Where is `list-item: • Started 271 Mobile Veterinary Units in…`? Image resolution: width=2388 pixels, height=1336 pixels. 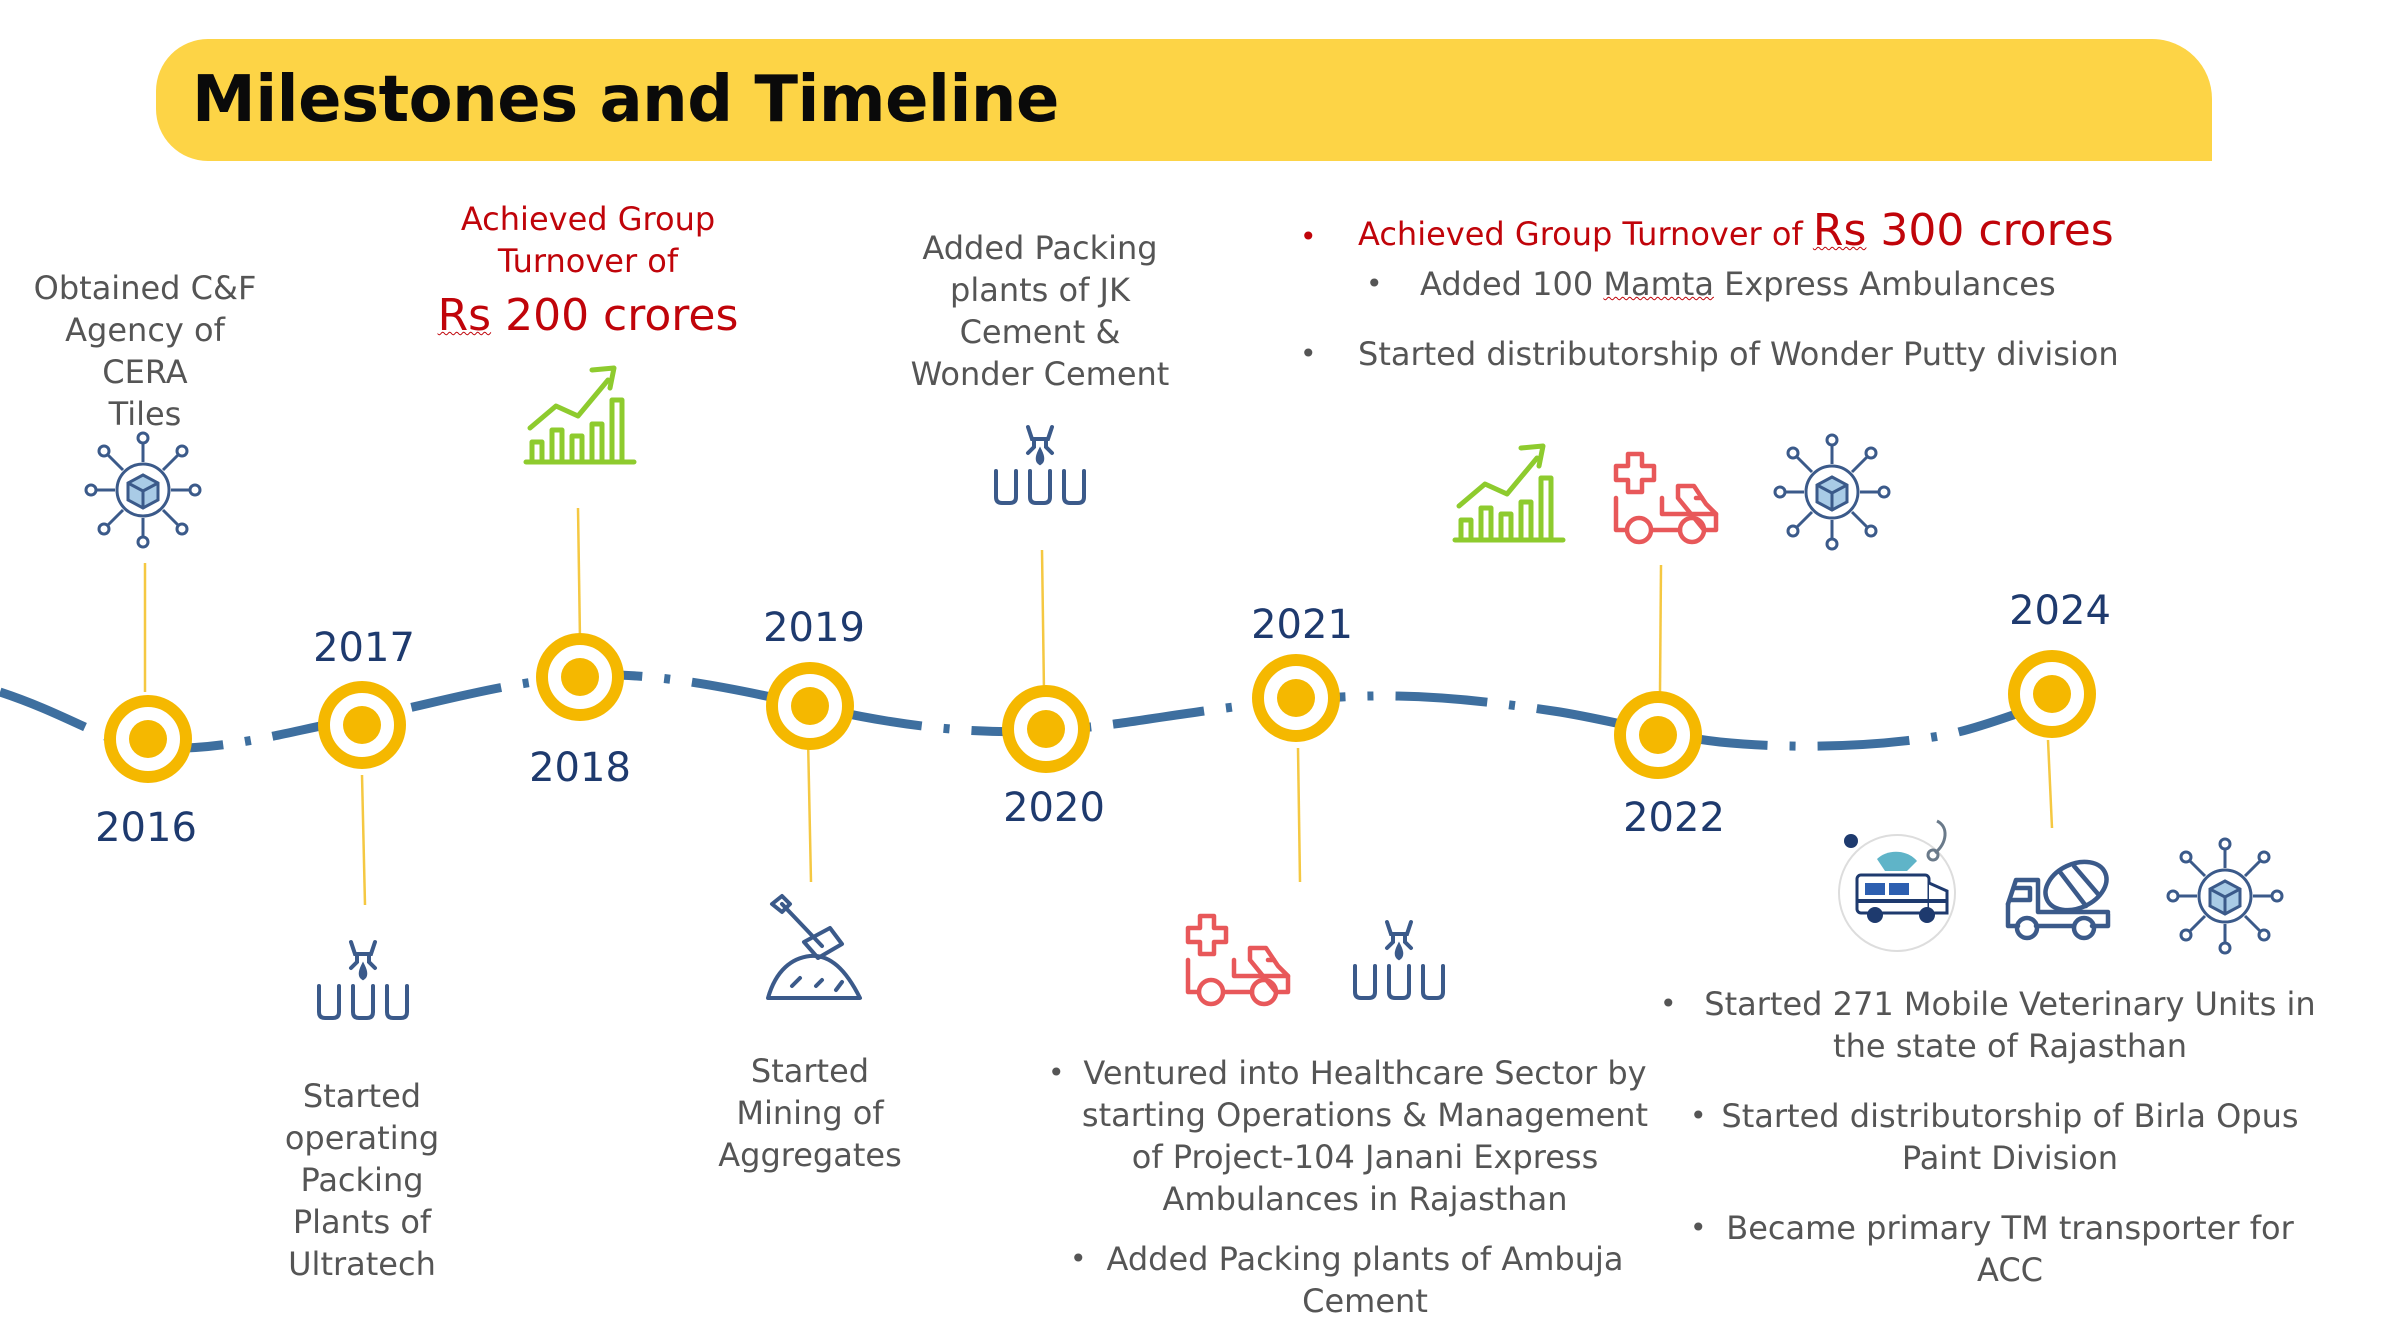
list-item: • Started 271 Mobile Veterinary Units in… is located at coordinates (1988, 1025).